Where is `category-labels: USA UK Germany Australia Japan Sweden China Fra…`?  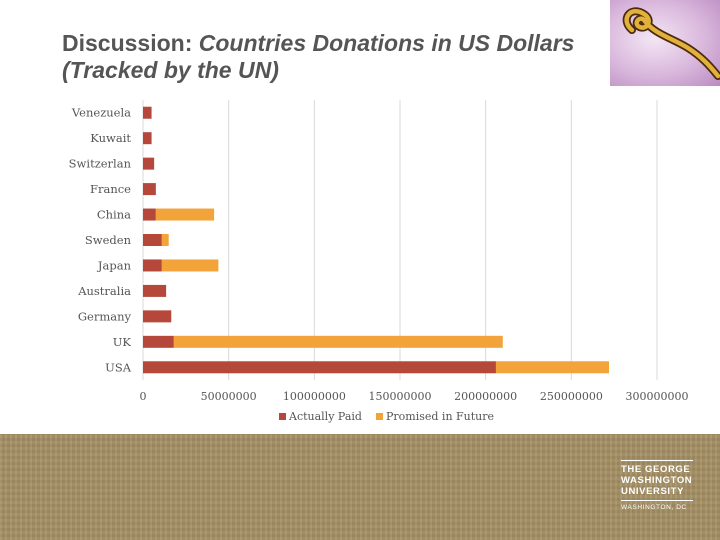 category-labels: USA UK Germany Australia Japan Sweden China Fra… is located at coordinates (100, 240).